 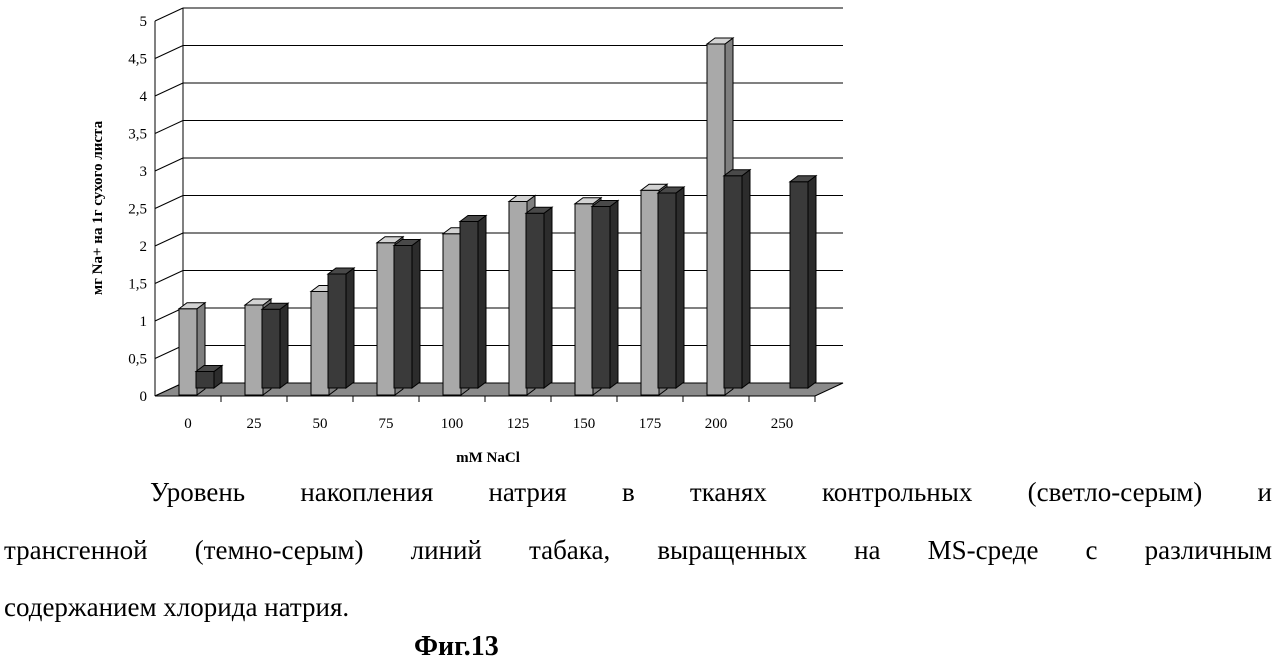 What do you see at coordinates (518, 424) in the screenshot?
I see `x-tick-label: 125` at bounding box center [518, 424].